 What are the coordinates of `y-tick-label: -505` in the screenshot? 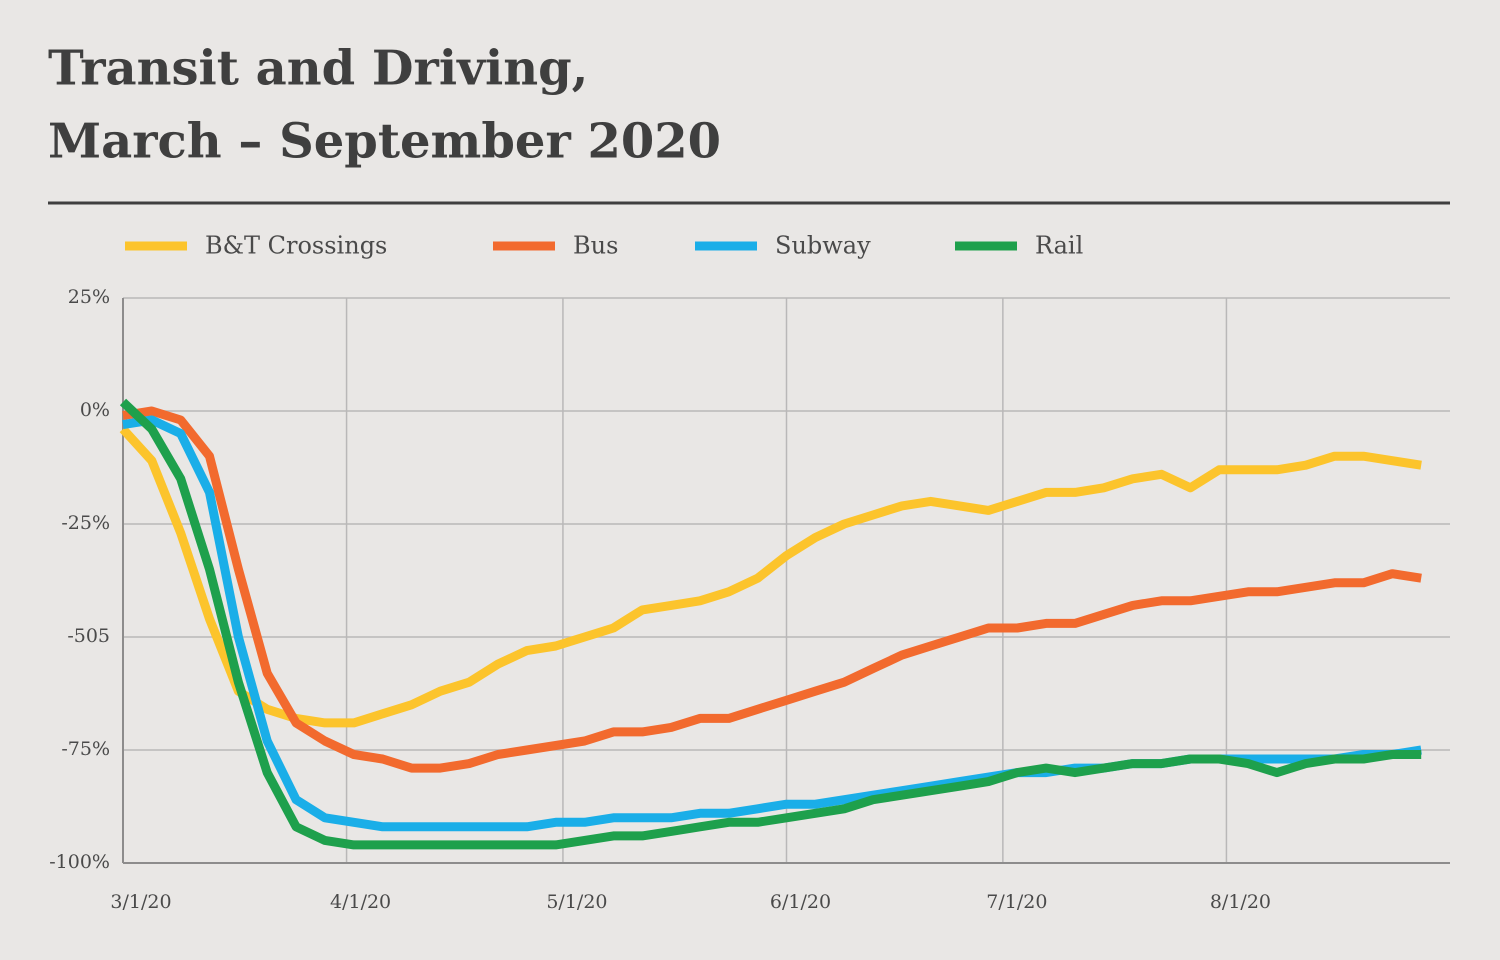 It's located at (88, 636).